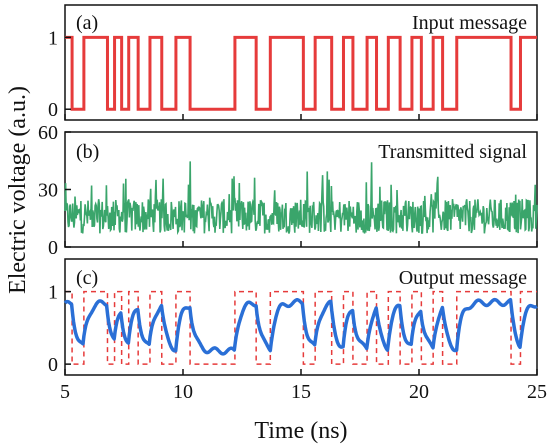 The height and width of the screenshot is (446, 550). I want to click on panel-a-plot, so click(301, 73).